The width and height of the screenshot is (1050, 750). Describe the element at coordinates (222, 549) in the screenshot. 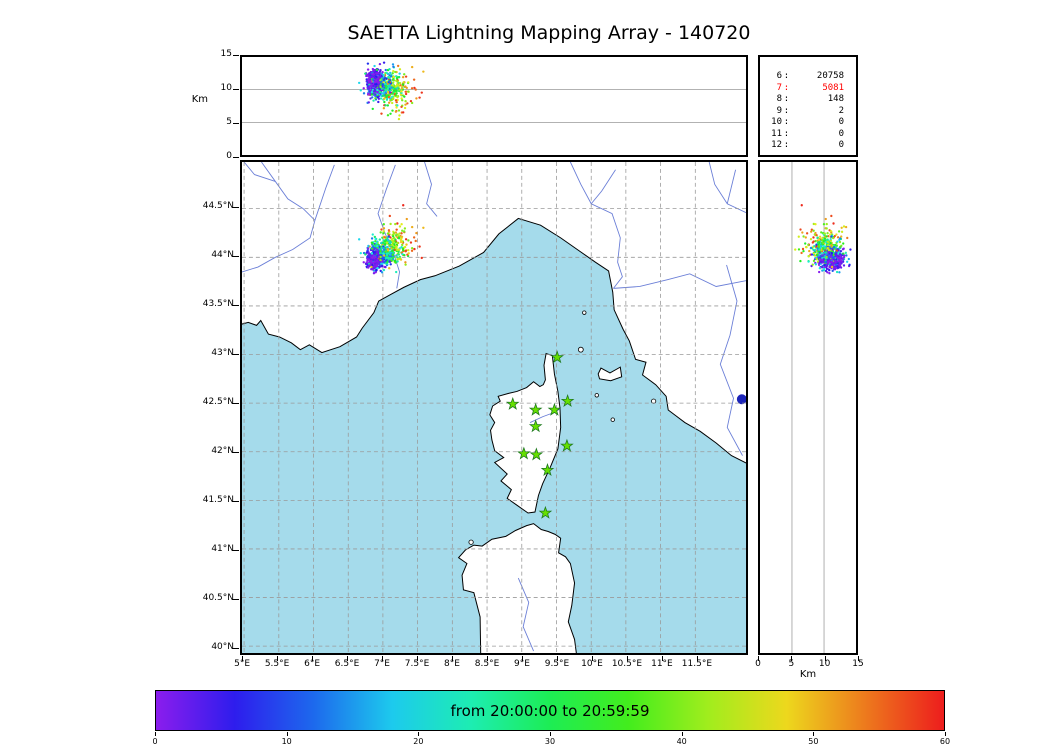

I see `latitude-tick-label: 41°N` at that location.